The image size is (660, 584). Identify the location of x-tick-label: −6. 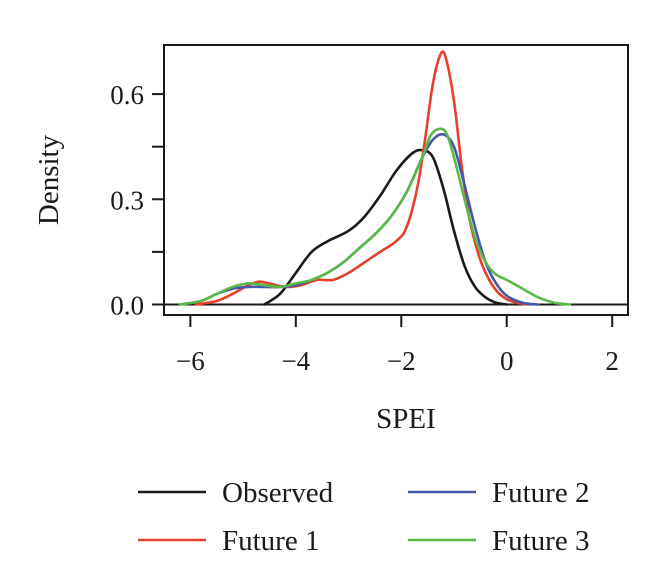
(190, 361).